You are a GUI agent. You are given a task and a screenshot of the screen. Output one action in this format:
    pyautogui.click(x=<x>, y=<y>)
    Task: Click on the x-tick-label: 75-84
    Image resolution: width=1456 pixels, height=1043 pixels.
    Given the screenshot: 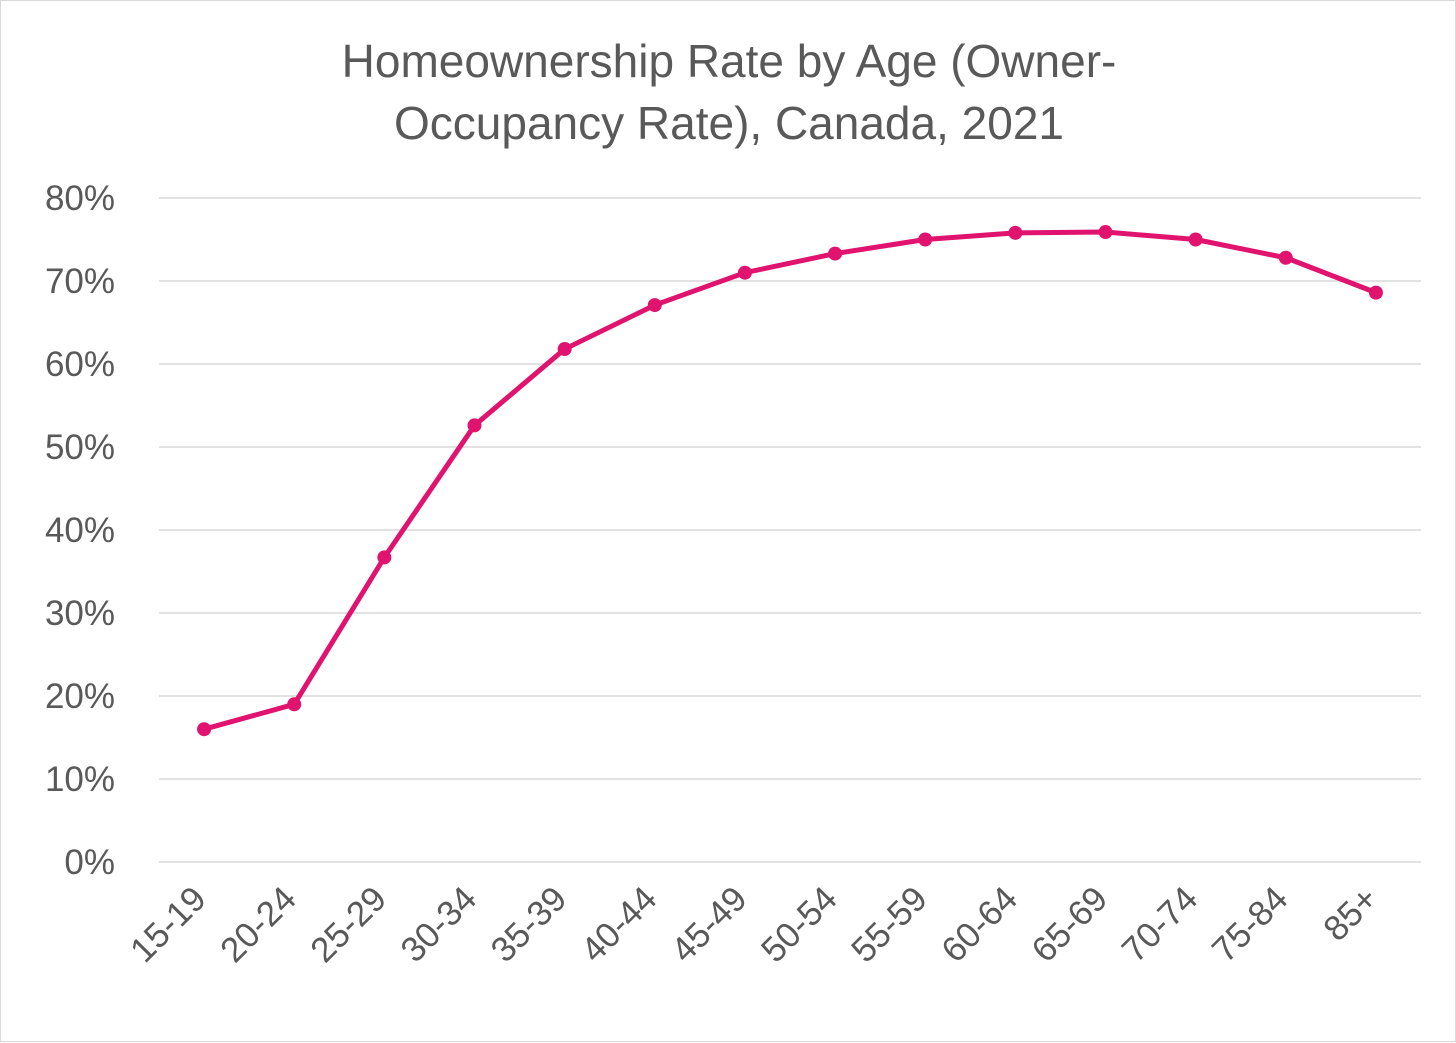 What is the action you would take?
    pyautogui.click(x=1250, y=924)
    